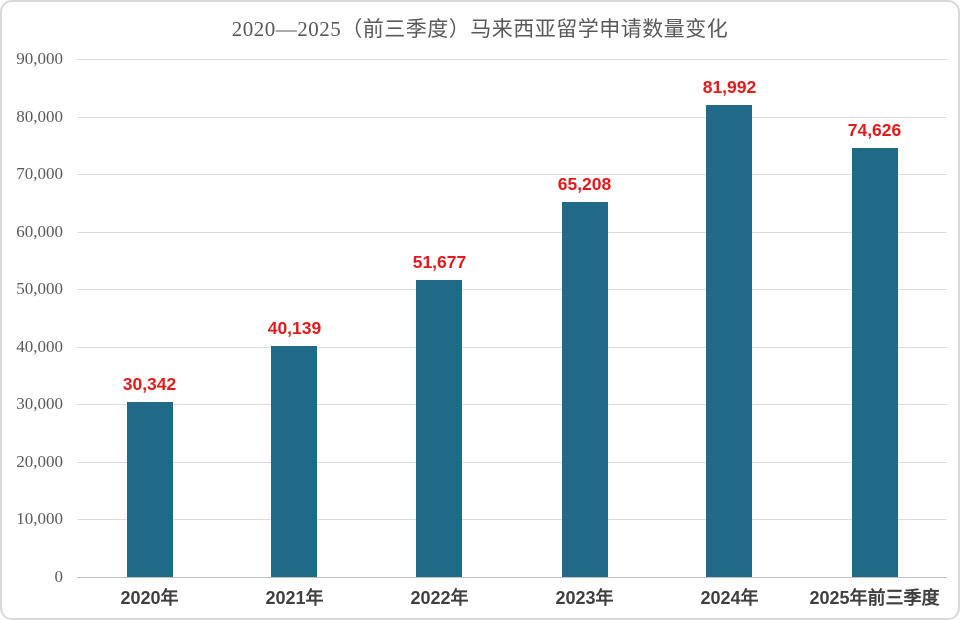 This screenshot has width=960, height=620. What do you see at coordinates (874, 129) in the screenshot?
I see `bar-value-label: 74,626` at bounding box center [874, 129].